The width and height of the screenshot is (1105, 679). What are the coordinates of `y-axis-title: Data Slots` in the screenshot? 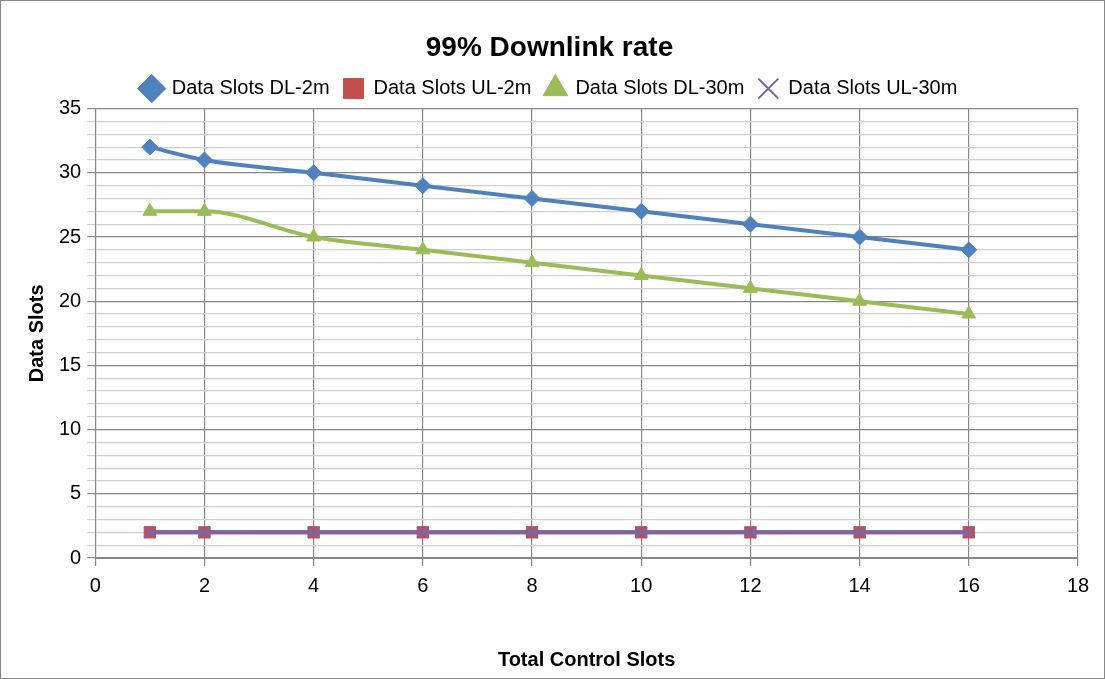 It's located at (35, 333).